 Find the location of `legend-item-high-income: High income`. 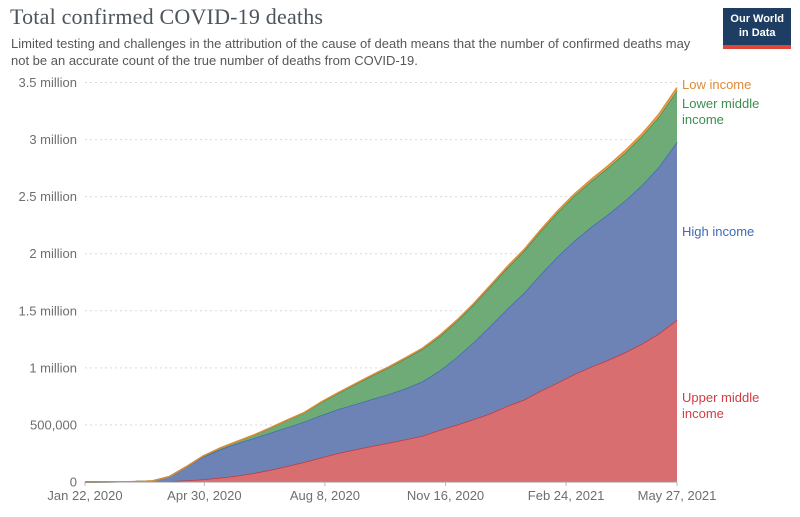

legend-item-high-income: High income is located at coordinates (718, 231).